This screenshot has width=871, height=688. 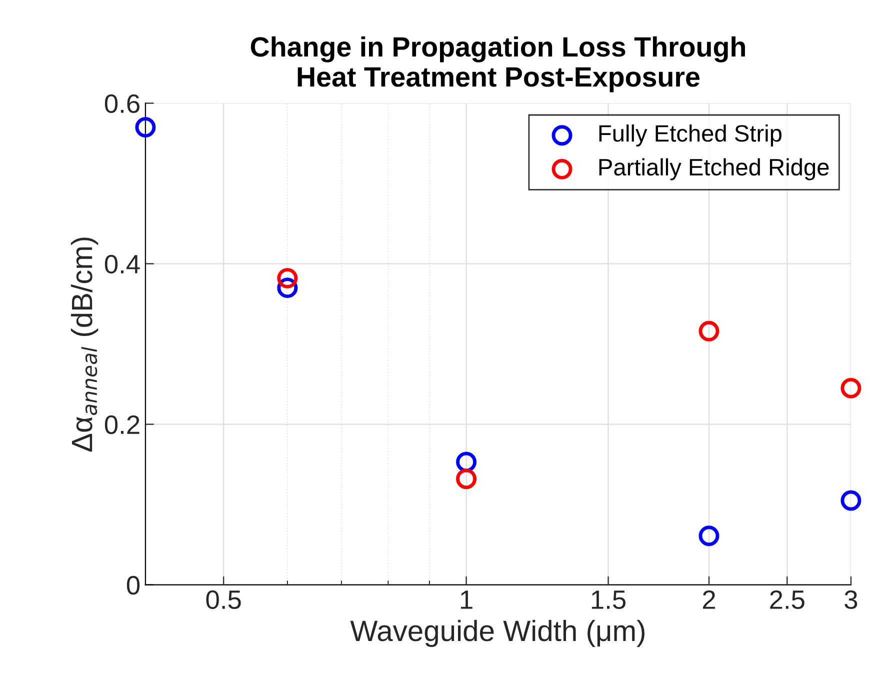 What do you see at coordinates (497, 64) in the screenshot?
I see `chart-title: Change in Propagation Loss Through Heat Treatment Post-Exposure` at bounding box center [497, 64].